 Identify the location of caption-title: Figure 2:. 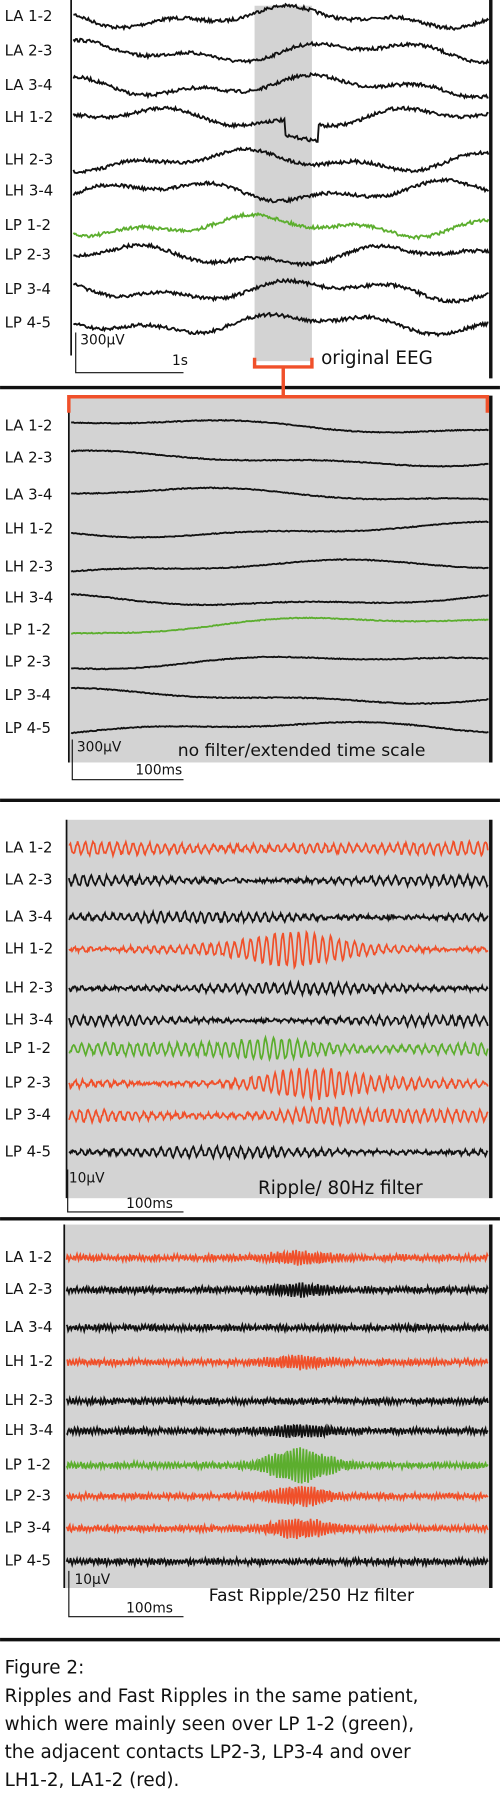
(45, 1667).